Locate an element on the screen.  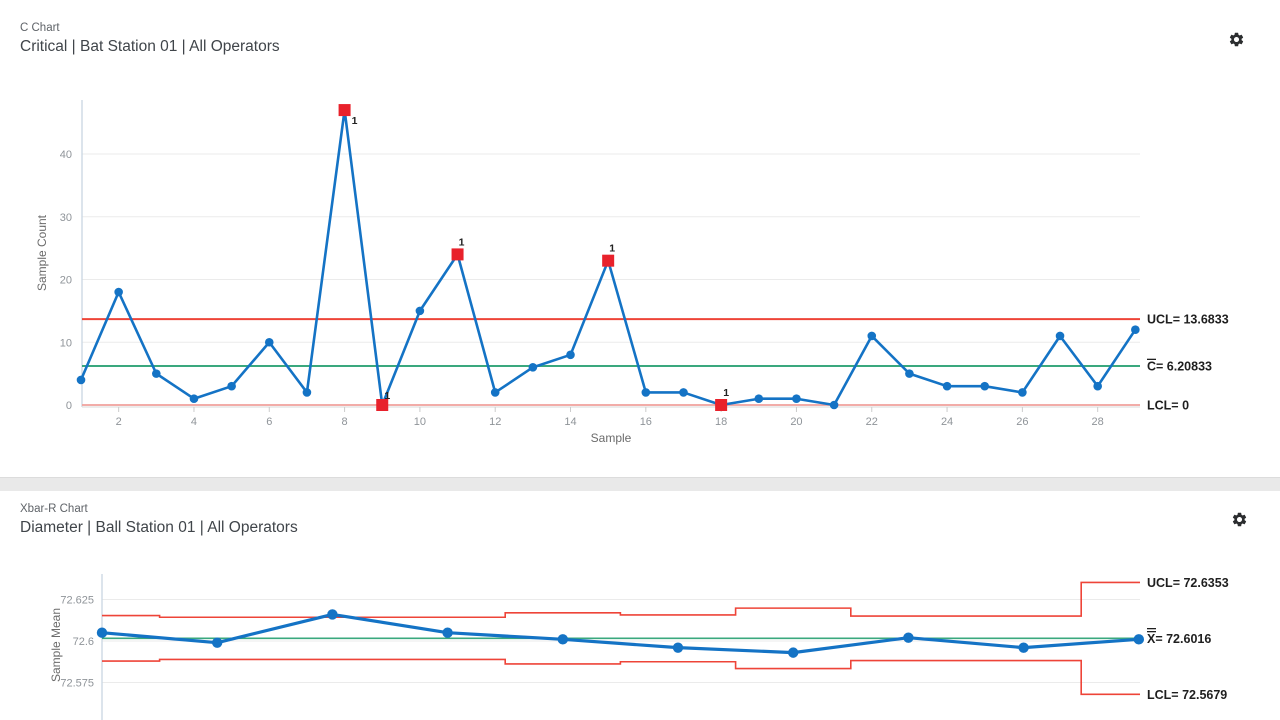
y-axis-title: Sample Mean is located at coordinates (56, 645).